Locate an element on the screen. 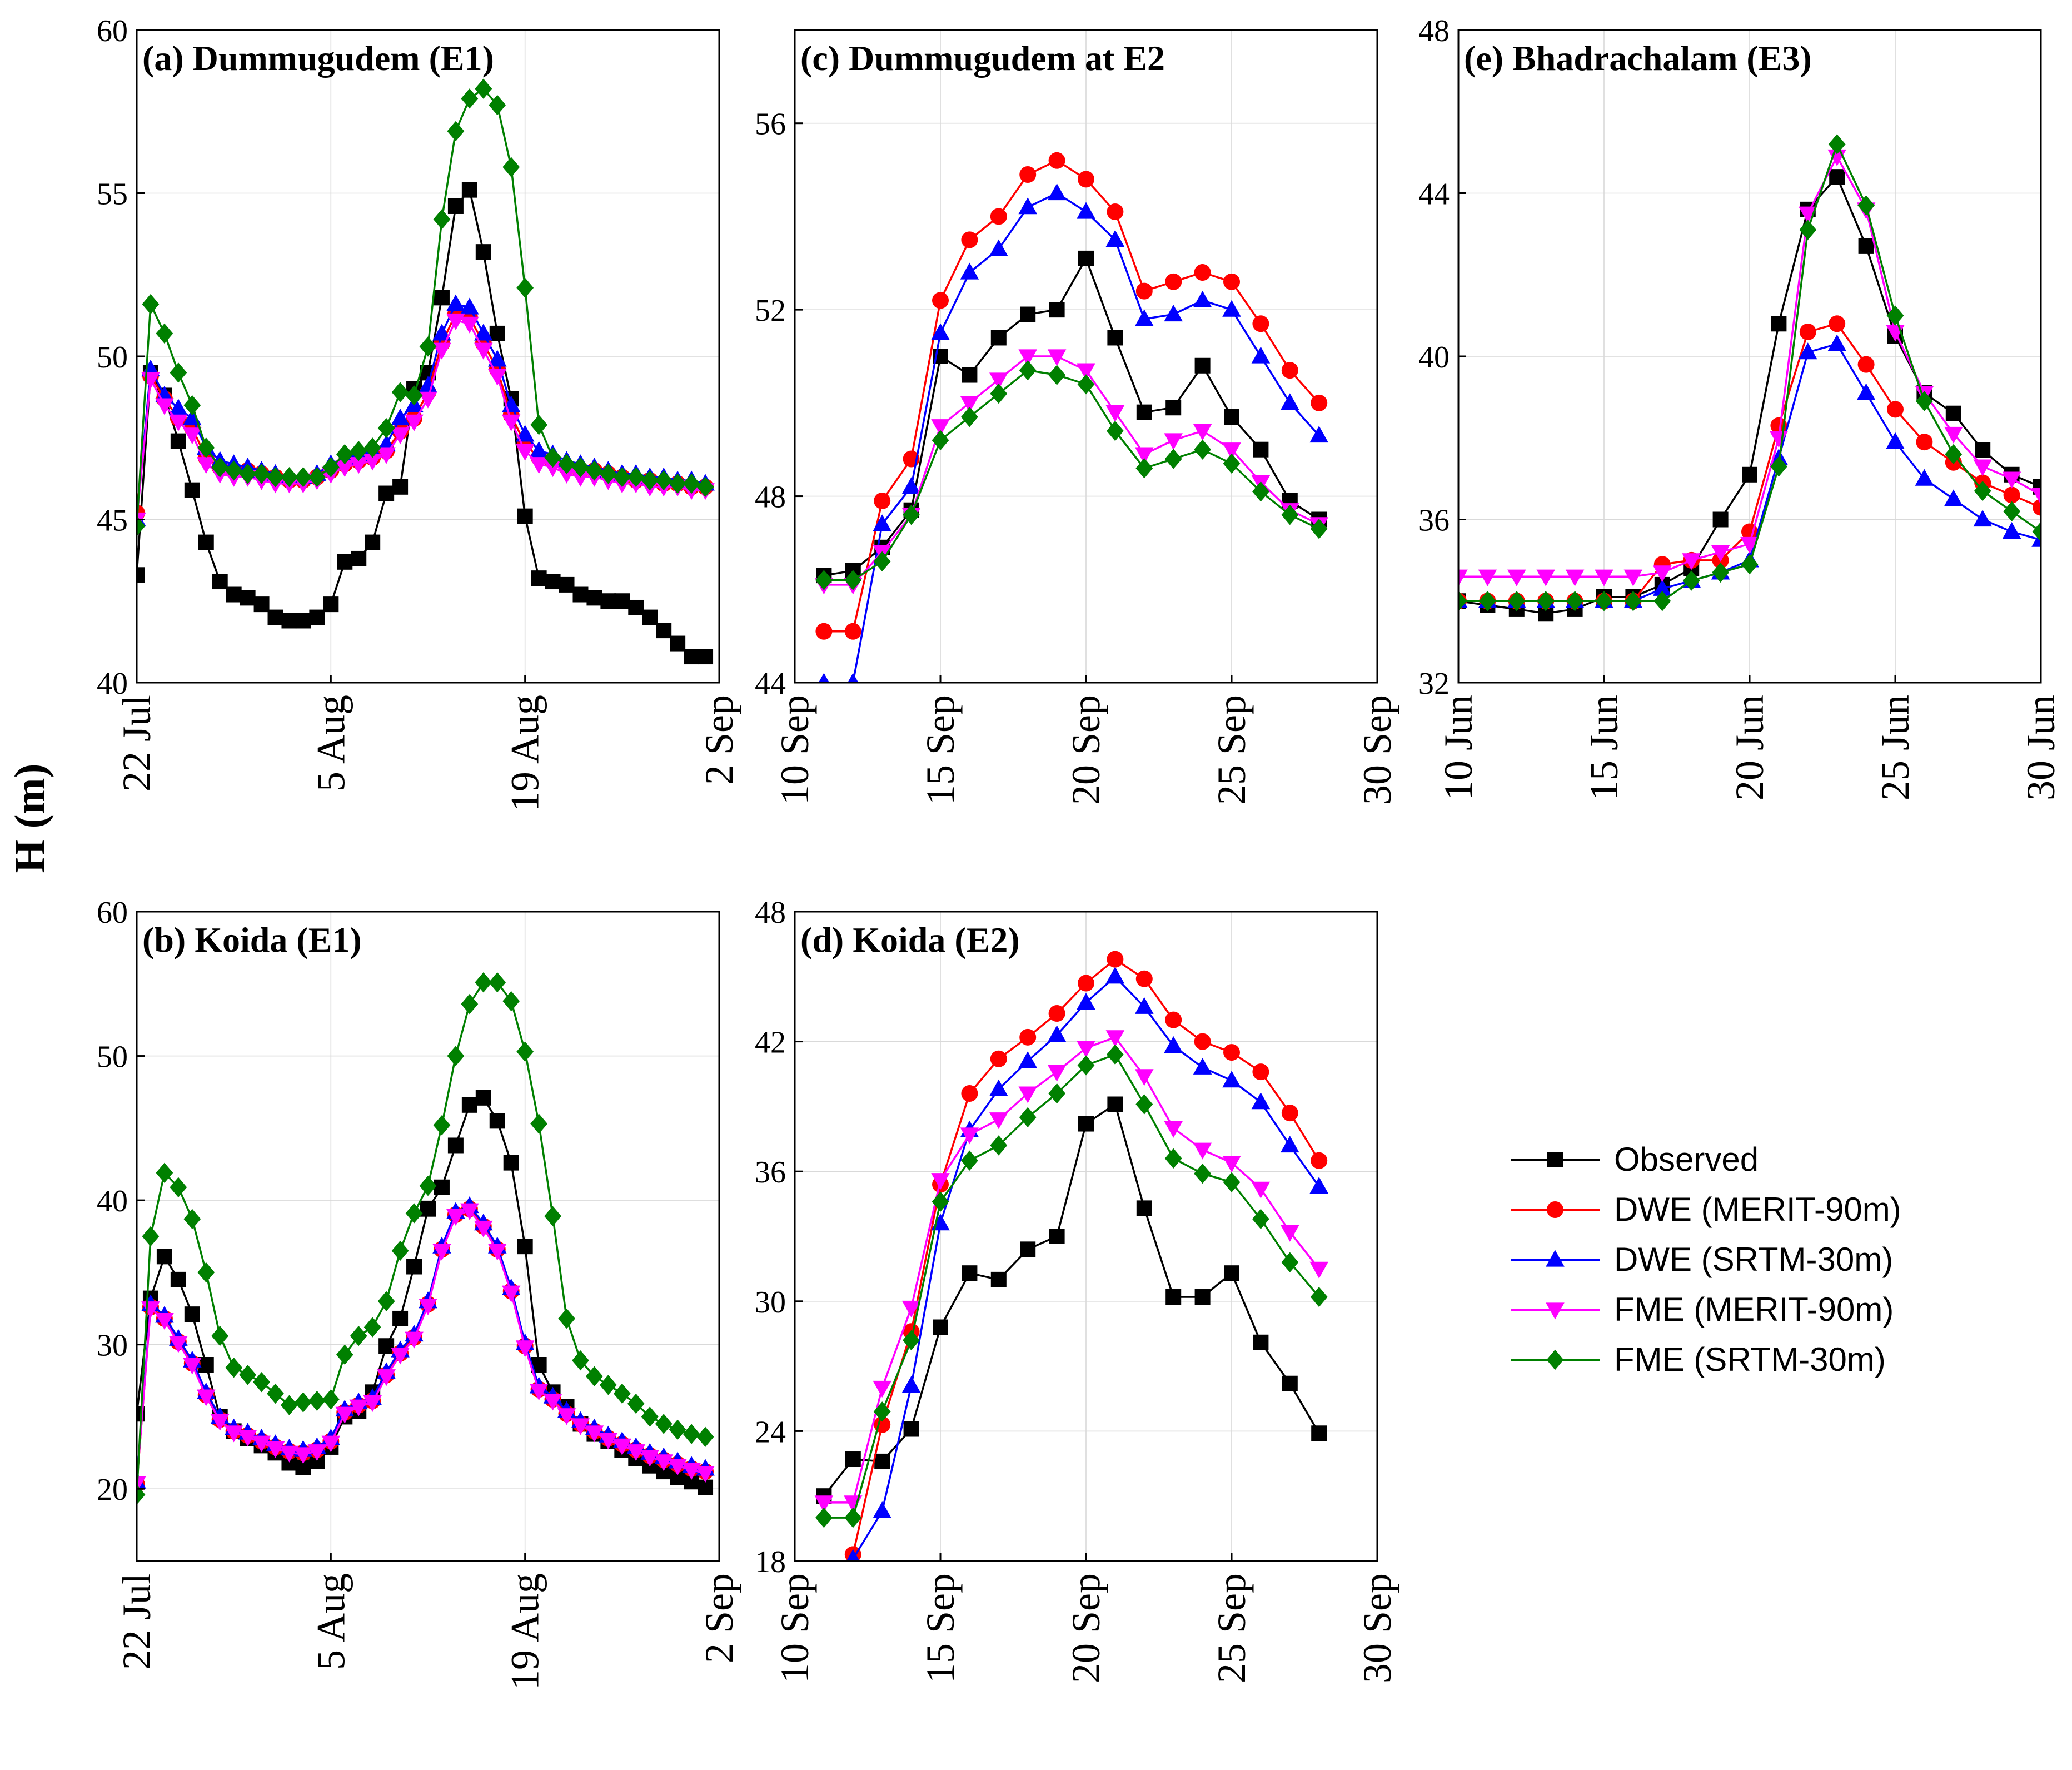 The height and width of the screenshot is (1770, 2072). panel-e-ytick-label-48: 48 is located at coordinates (1434, 31).